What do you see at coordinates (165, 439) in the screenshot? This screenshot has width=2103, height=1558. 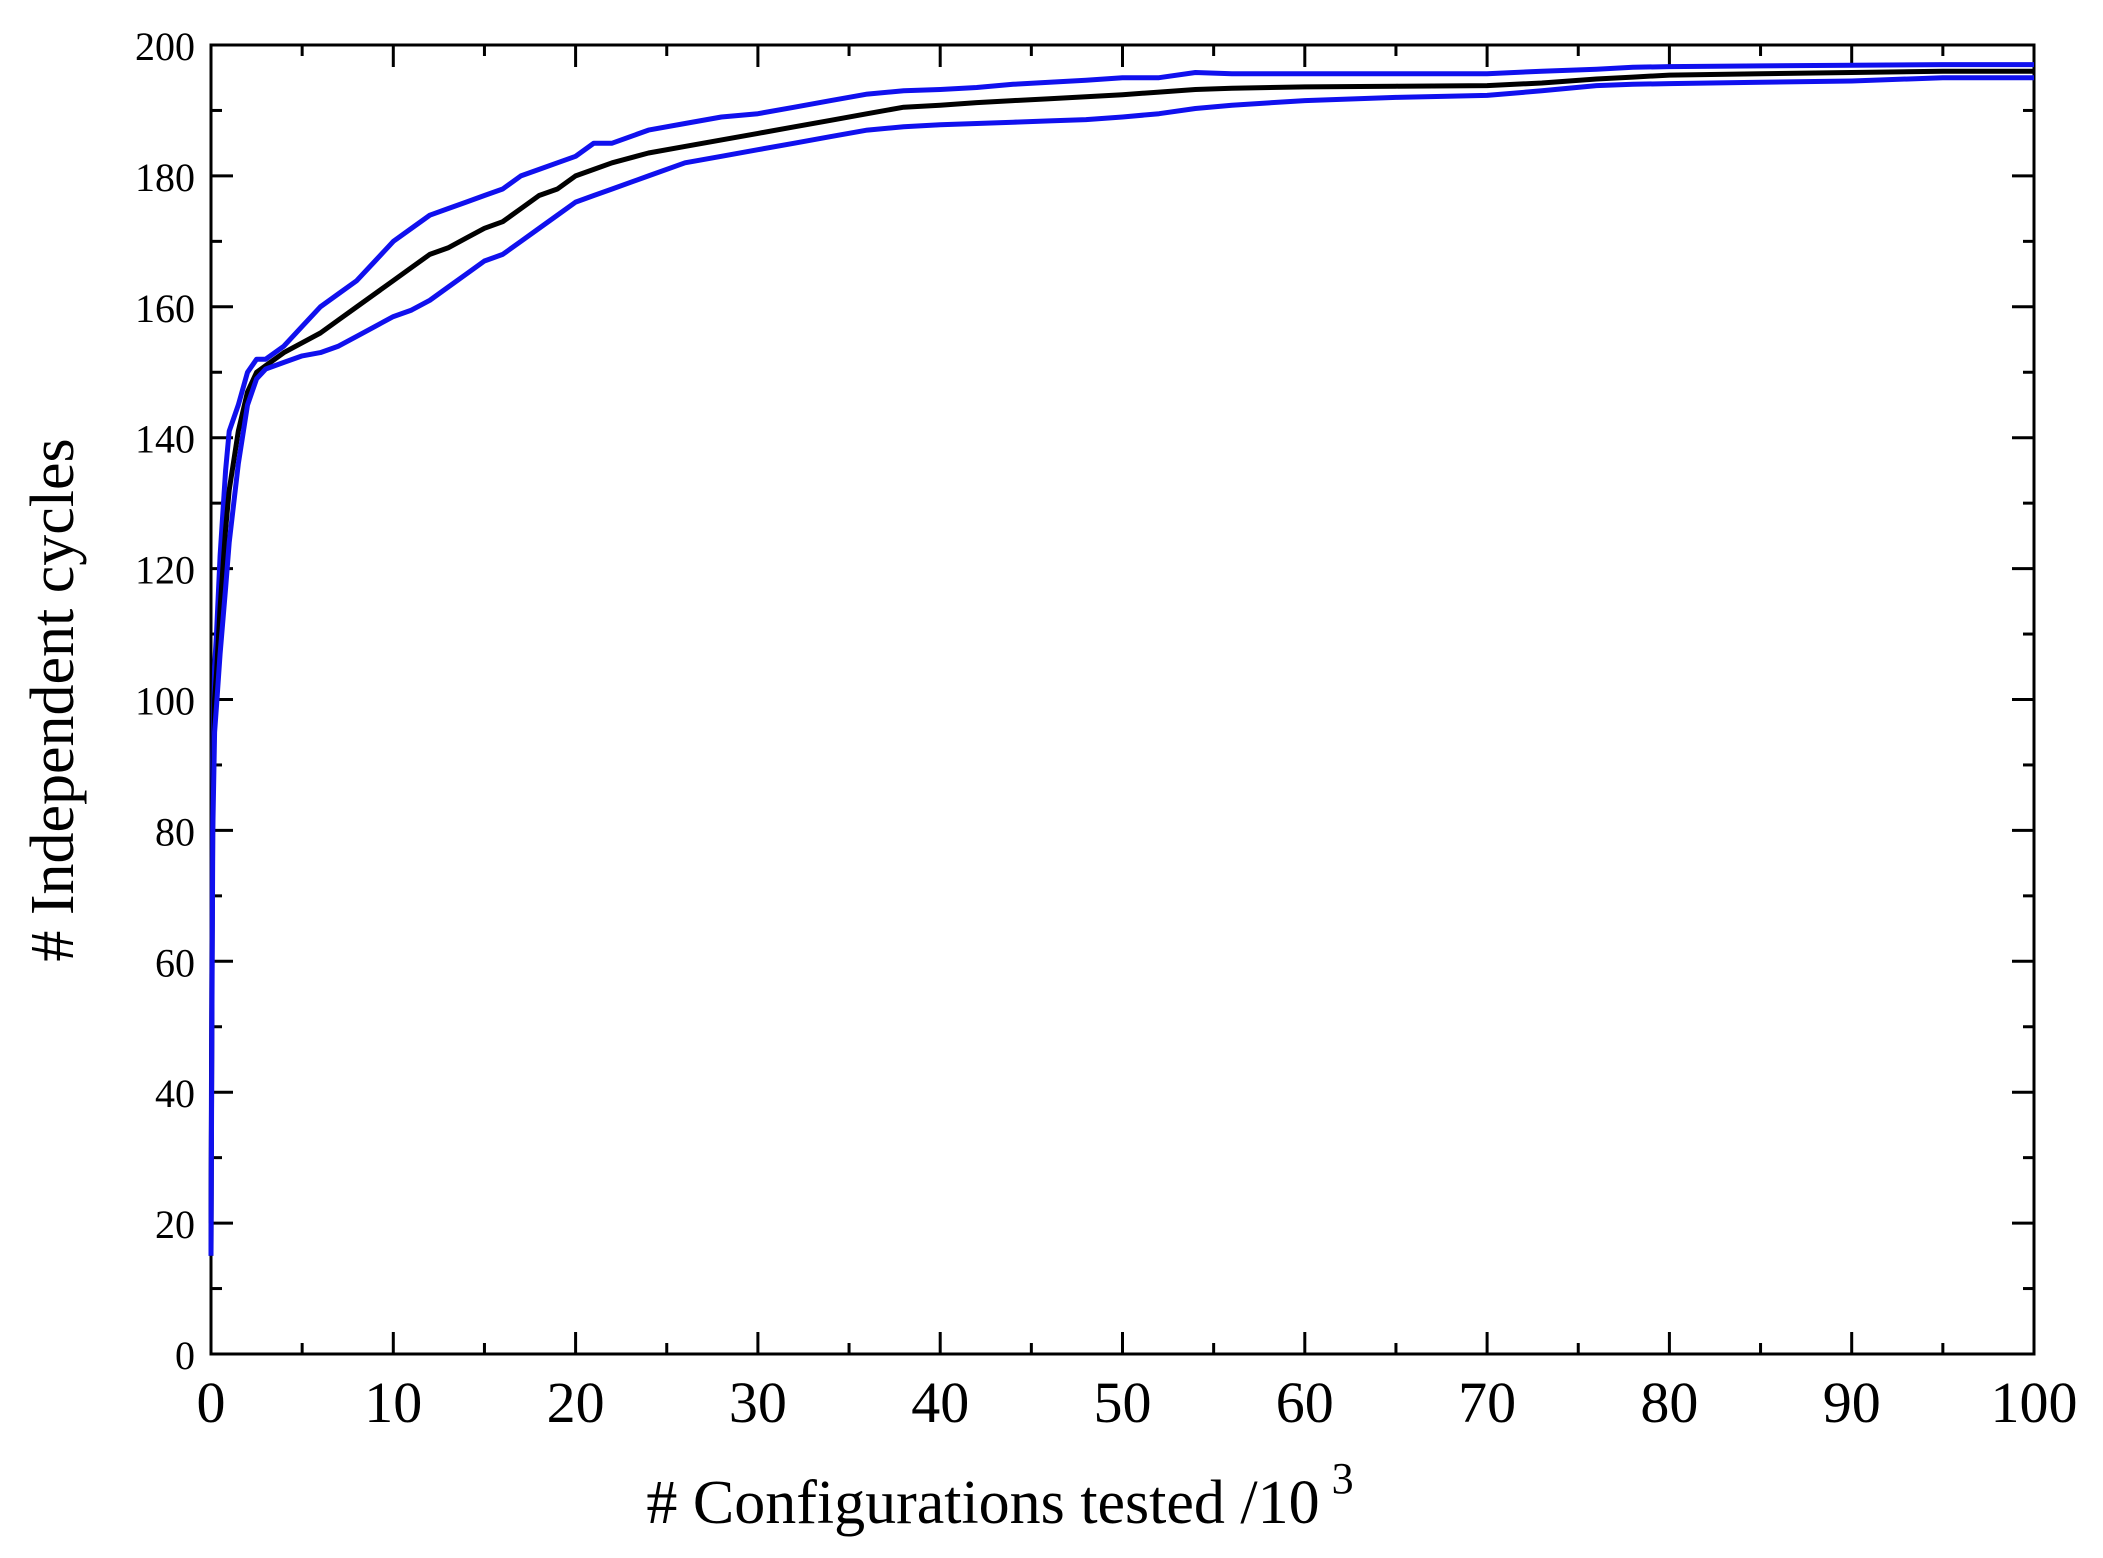 I see `y-tick-label: 140` at bounding box center [165, 439].